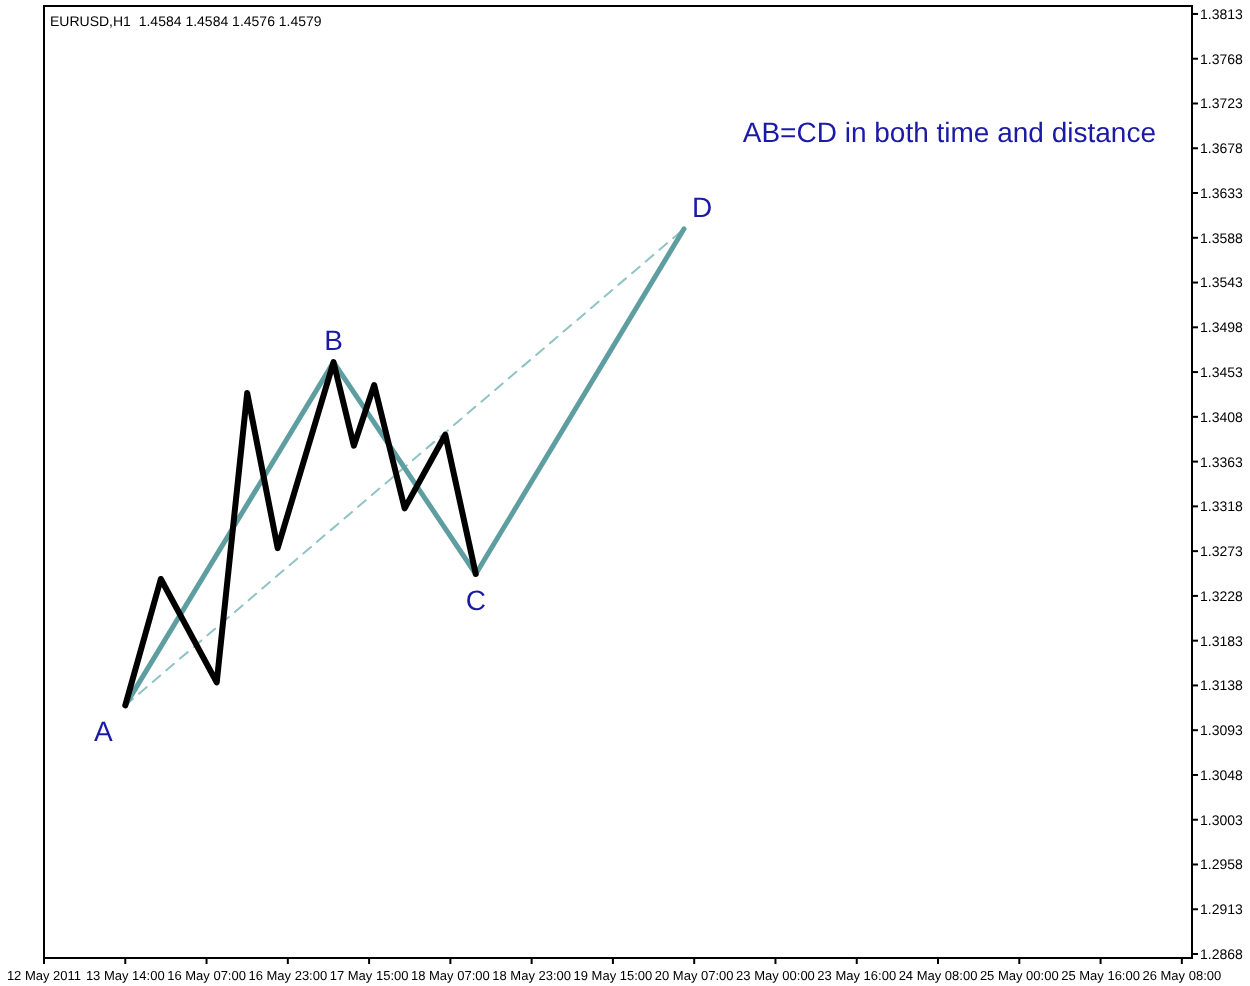  What do you see at coordinates (103, 731) in the screenshot?
I see `annotation: A` at bounding box center [103, 731].